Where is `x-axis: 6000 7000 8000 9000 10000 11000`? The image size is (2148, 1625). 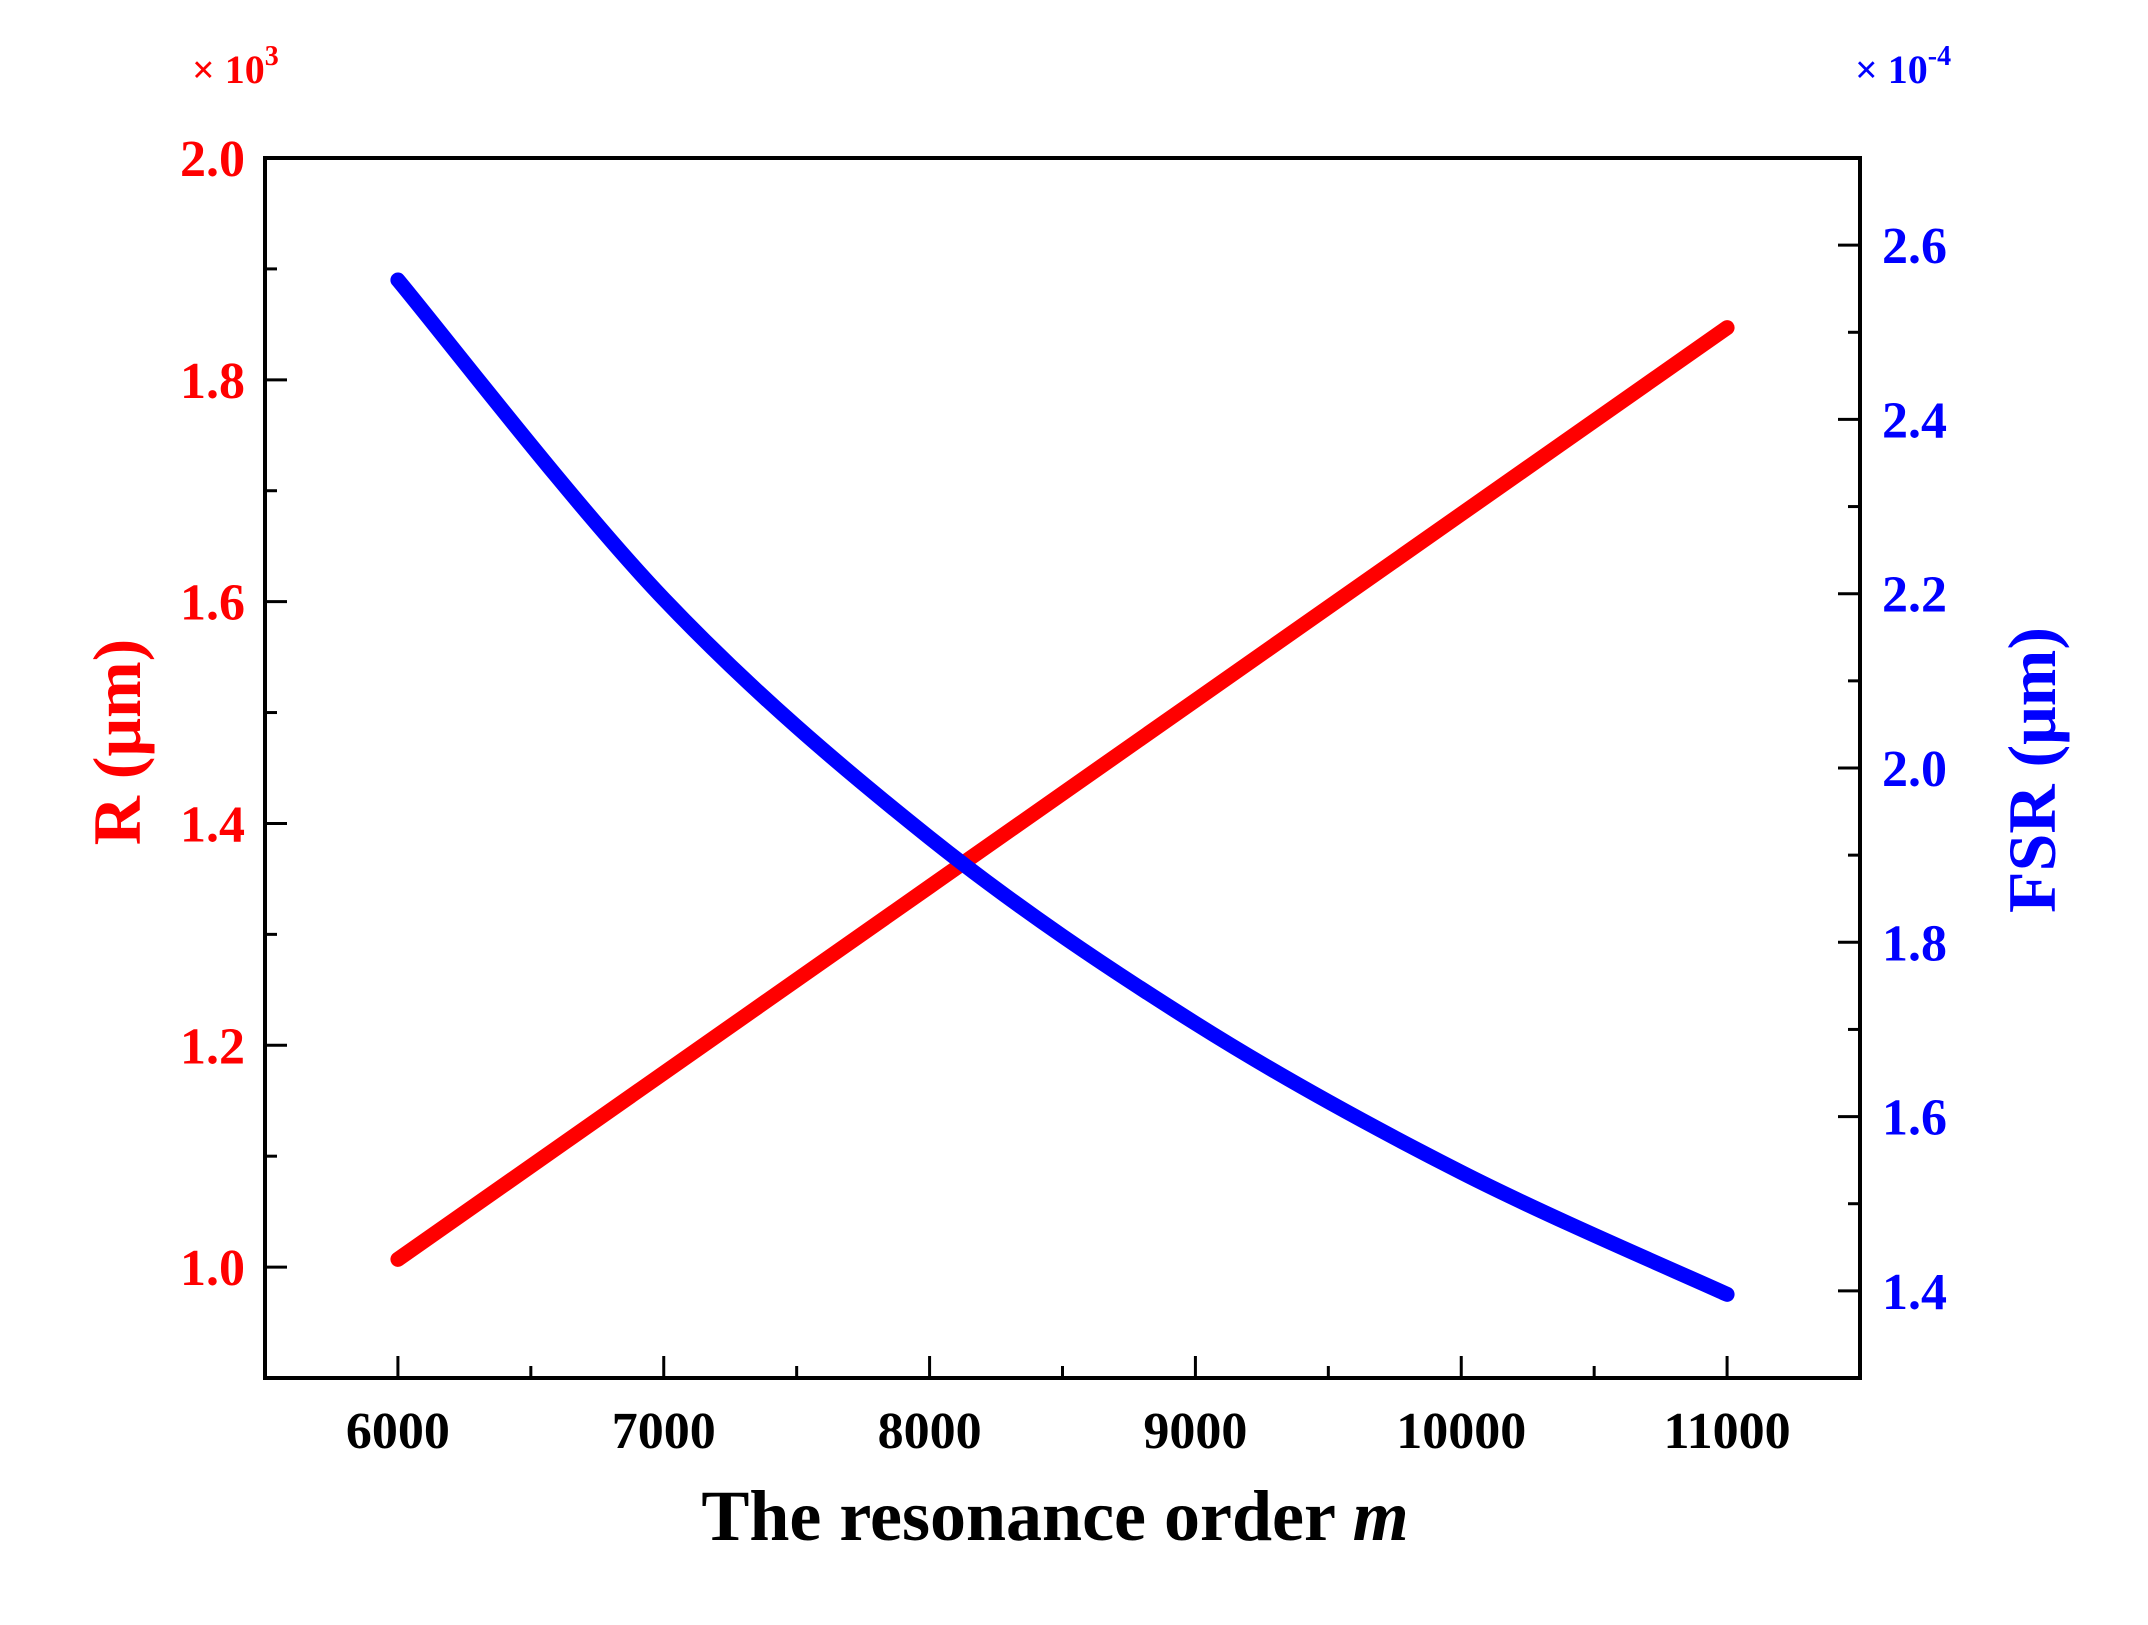
x-axis: 6000 7000 8000 9000 10000 11000 is located at coordinates (1068, 1408).